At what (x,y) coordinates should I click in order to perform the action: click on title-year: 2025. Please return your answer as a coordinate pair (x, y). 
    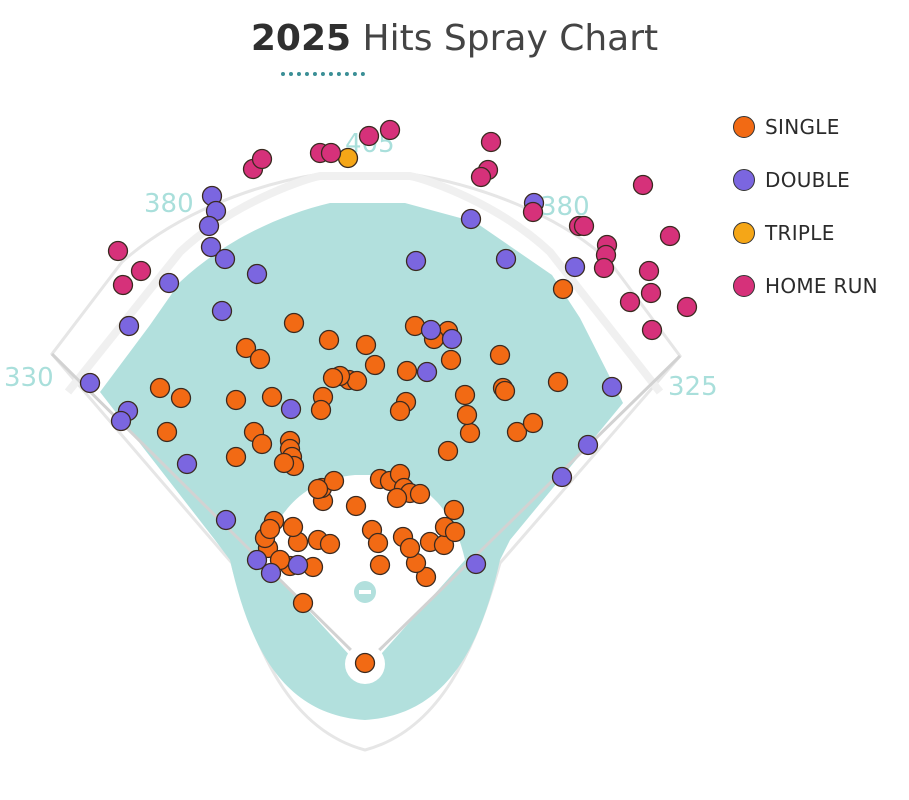
    Looking at the image, I should click on (301, 38).